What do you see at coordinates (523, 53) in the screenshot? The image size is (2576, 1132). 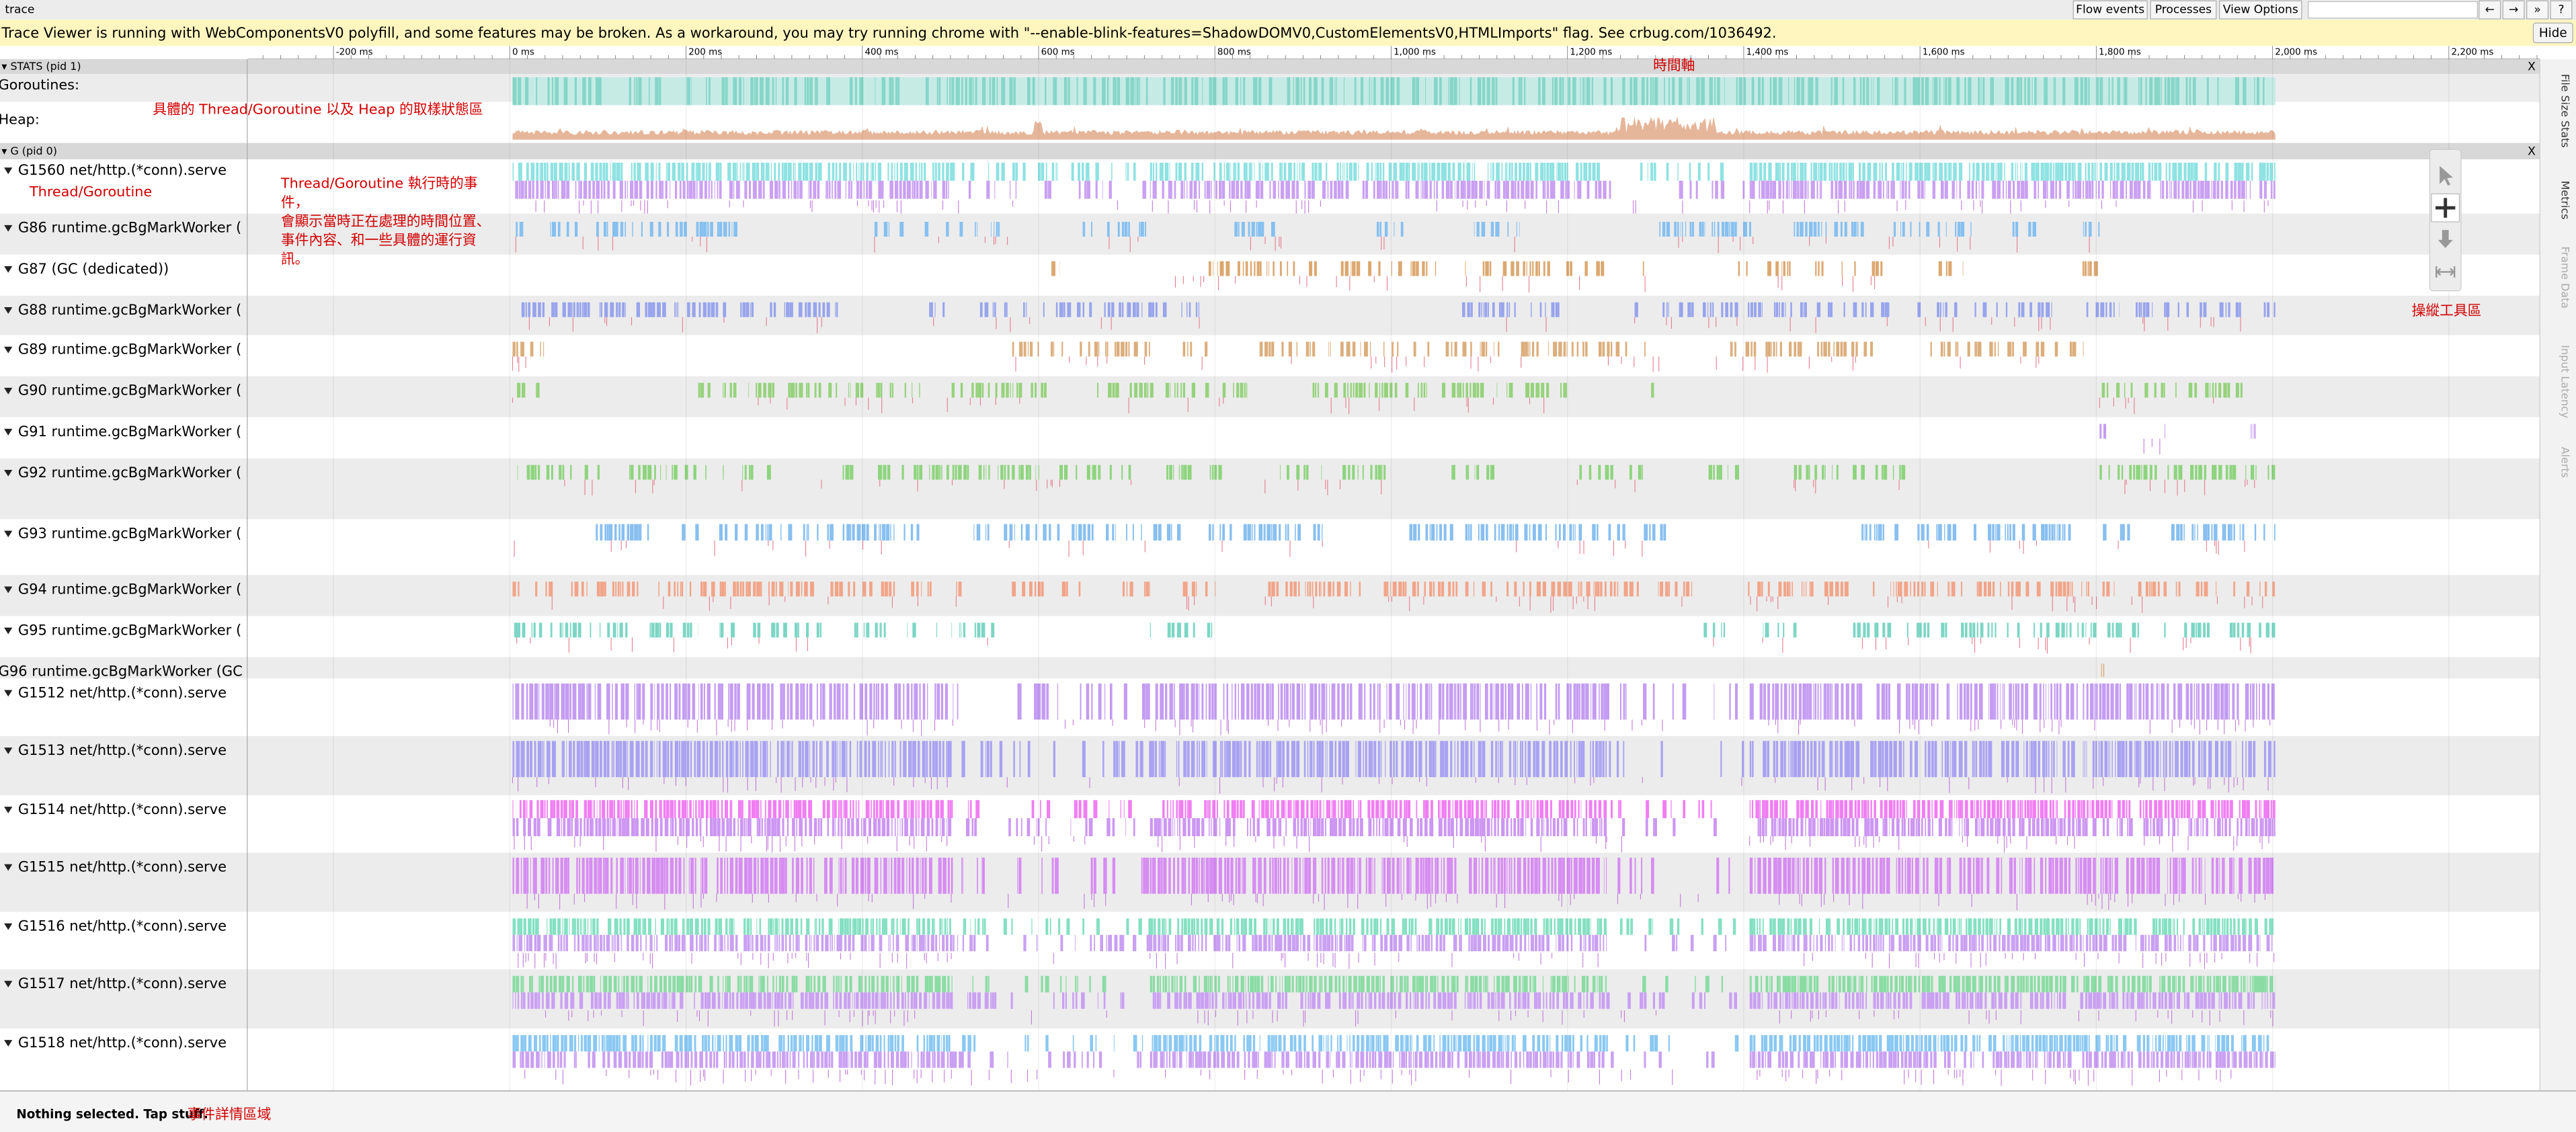 I see `ruler-label: 0 ms` at bounding box center [523, 53].